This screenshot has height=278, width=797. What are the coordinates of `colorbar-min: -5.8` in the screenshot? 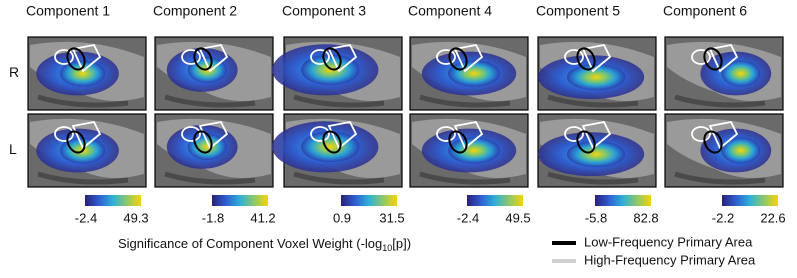 It's located at (596, 217).